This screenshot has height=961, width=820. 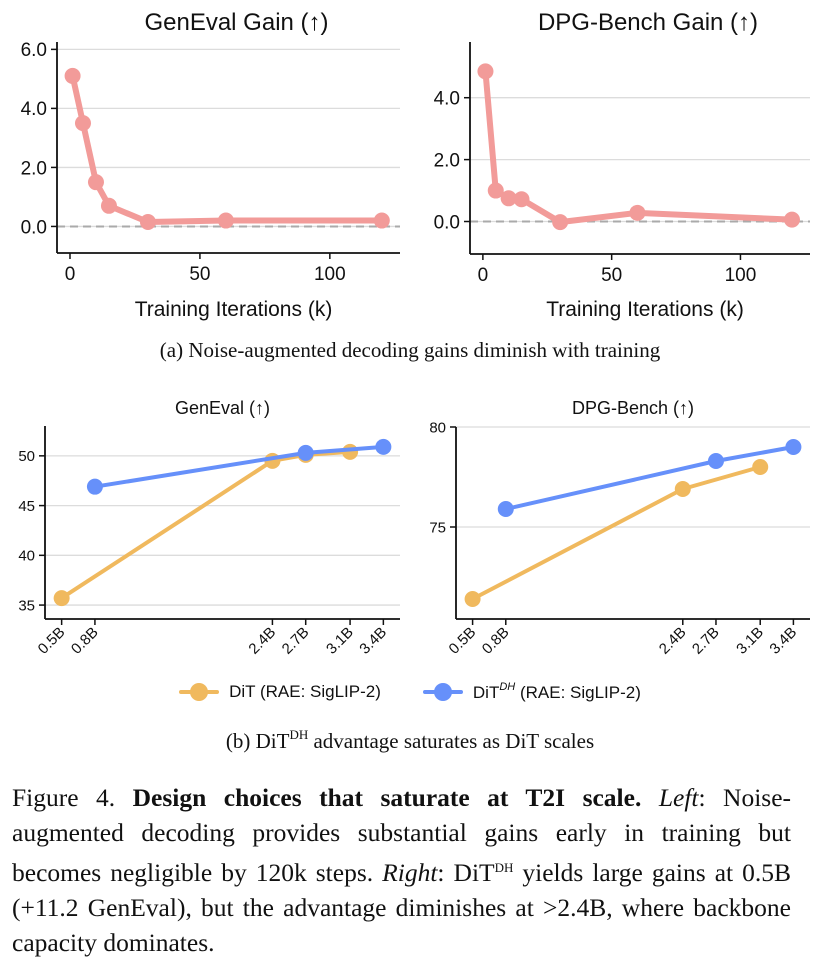 I want to click on legend-label-dit-dh: DiTDH (RAE: SigLIP-2), so click(x=556, y=691).